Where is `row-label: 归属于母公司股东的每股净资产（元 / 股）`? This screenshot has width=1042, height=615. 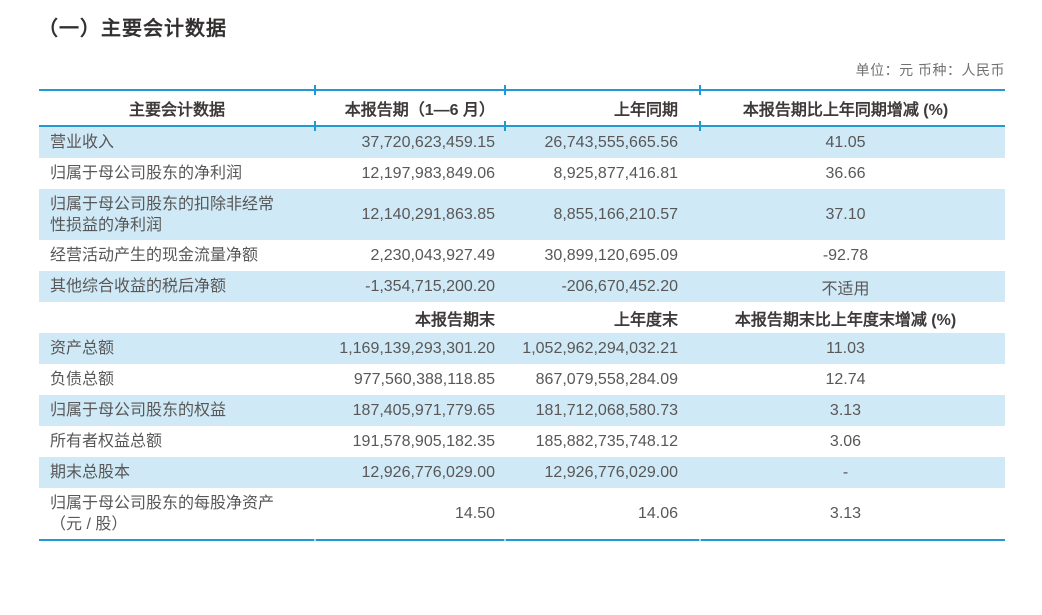 row-label: 归属于母公司股东的每股净资产（元 / 股） is located at coordinates (177, 514).